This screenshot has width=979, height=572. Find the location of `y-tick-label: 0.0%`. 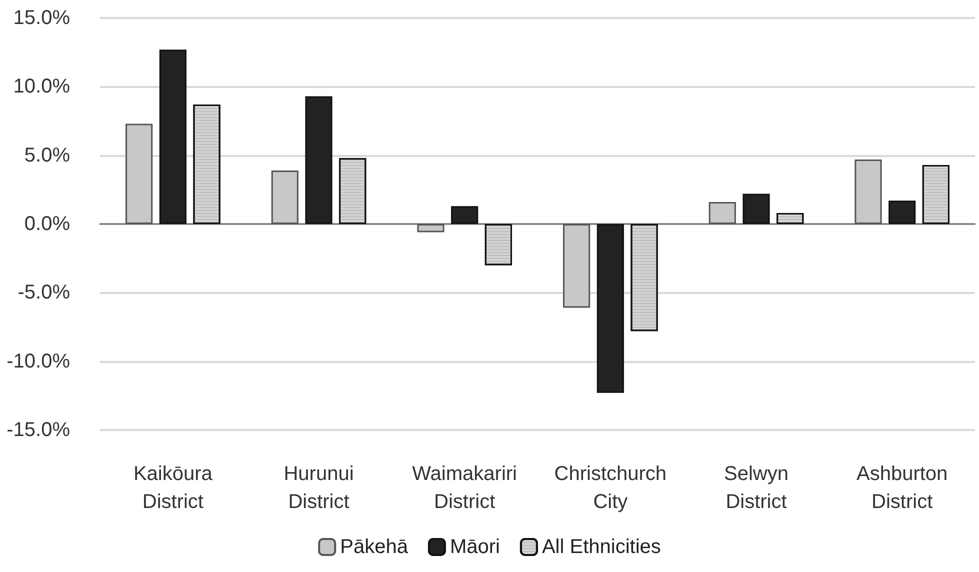

y-tick-label: 0.0% is located at coordinates (47, 224).